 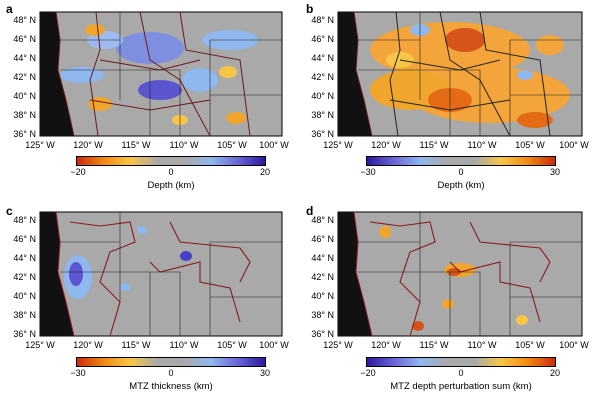 I want to click on colorbar-title: MTZ depth perturbation sum (km), so click(x=461, y=386).